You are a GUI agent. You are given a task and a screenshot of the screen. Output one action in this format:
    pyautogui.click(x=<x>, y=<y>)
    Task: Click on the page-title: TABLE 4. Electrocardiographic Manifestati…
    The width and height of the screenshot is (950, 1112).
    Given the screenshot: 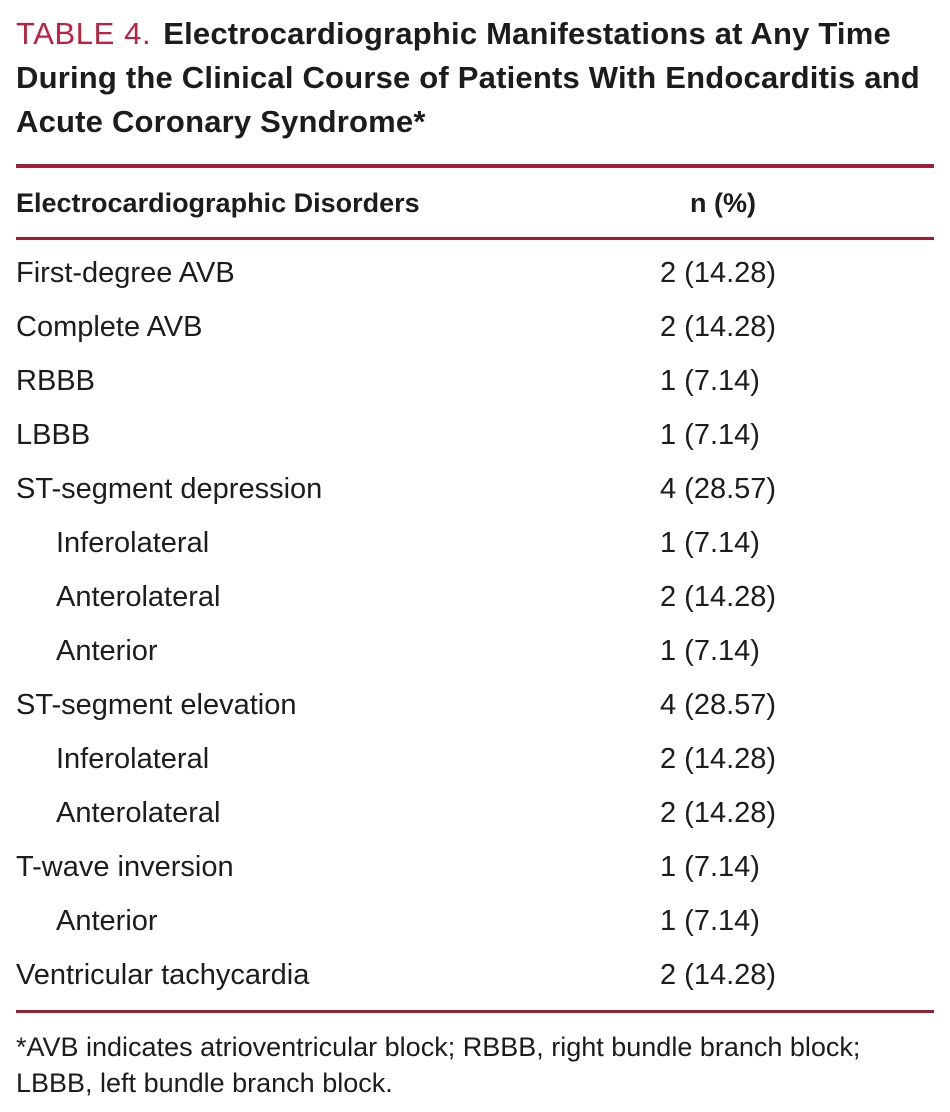 What is the action you would take?
    pyautogui.click(x=475, y=78)
    